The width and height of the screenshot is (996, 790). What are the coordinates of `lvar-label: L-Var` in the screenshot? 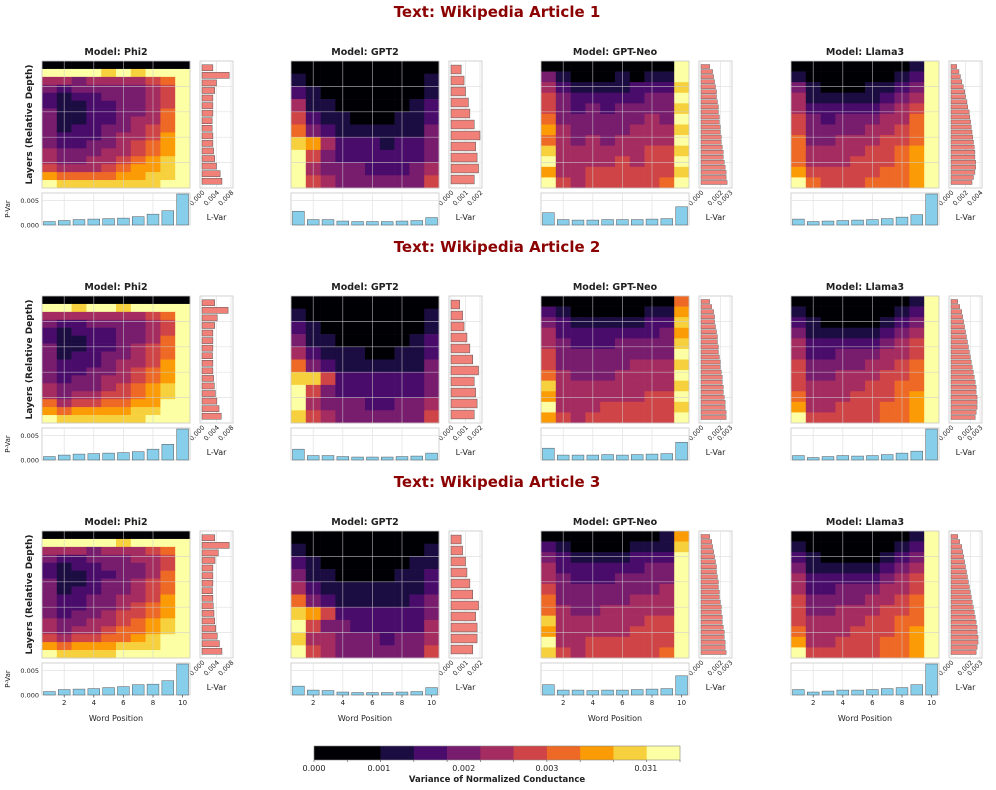 It's located at (716, 687).